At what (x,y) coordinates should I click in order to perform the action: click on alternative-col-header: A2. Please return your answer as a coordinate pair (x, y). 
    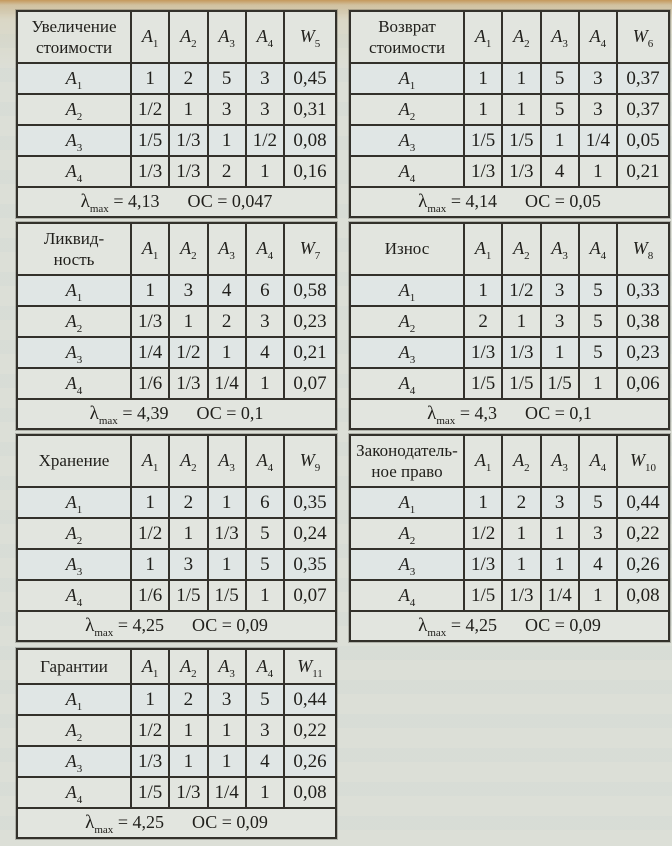
    Looking at the image, I should click on (188, 249).